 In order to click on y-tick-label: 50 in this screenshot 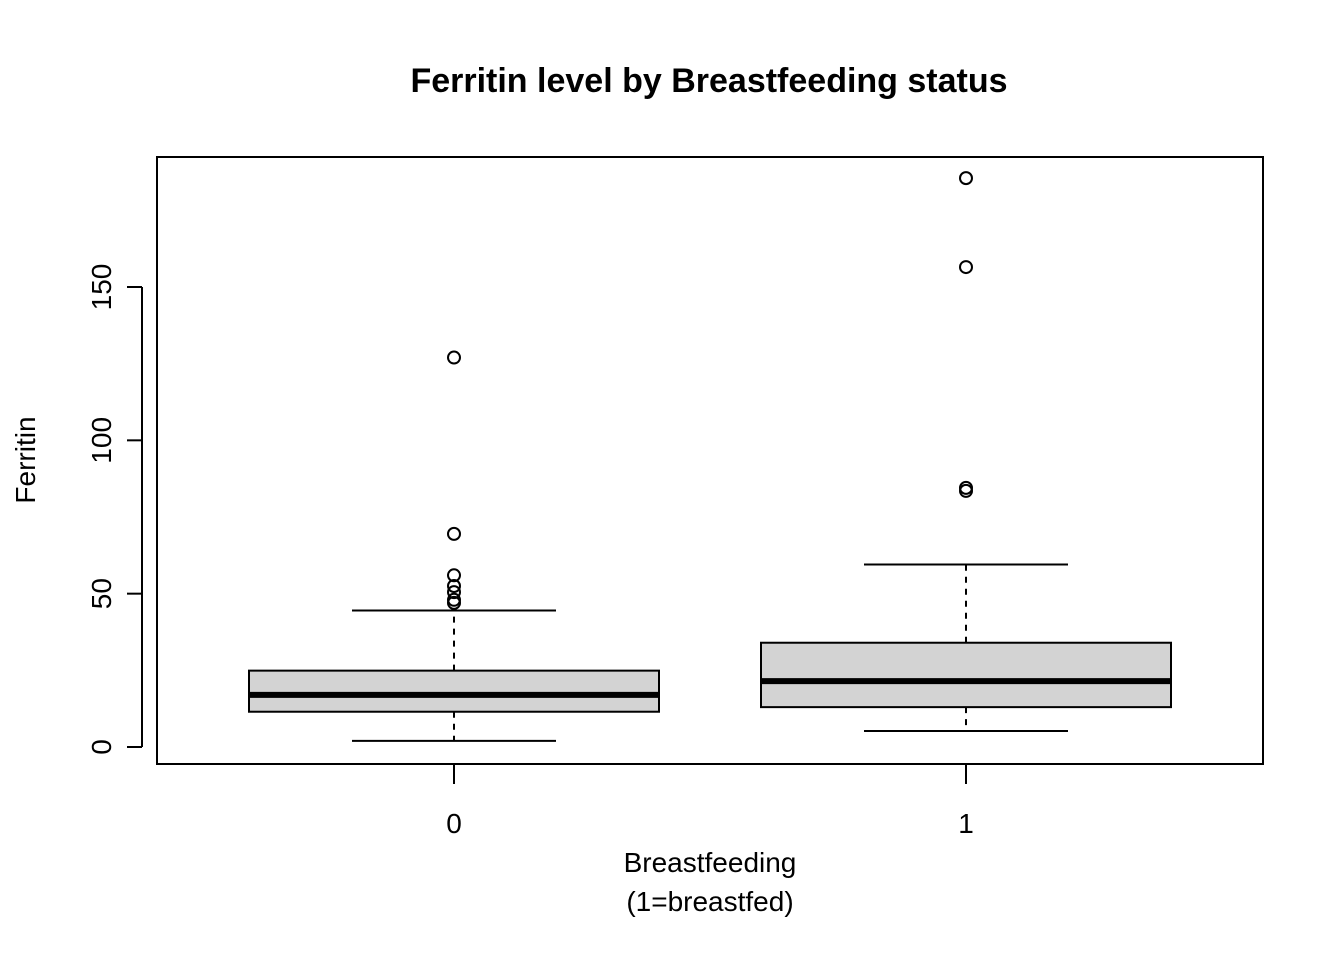, I will do `click(101, 593)`.